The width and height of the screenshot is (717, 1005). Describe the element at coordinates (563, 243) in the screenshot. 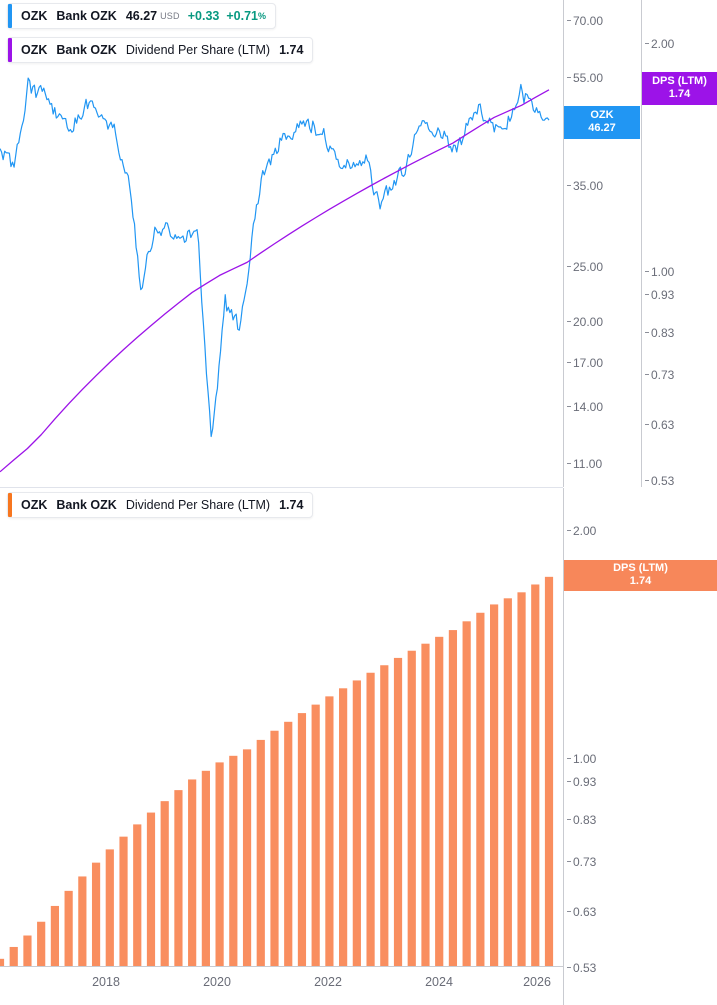

I see `price-axis-line` at that location.